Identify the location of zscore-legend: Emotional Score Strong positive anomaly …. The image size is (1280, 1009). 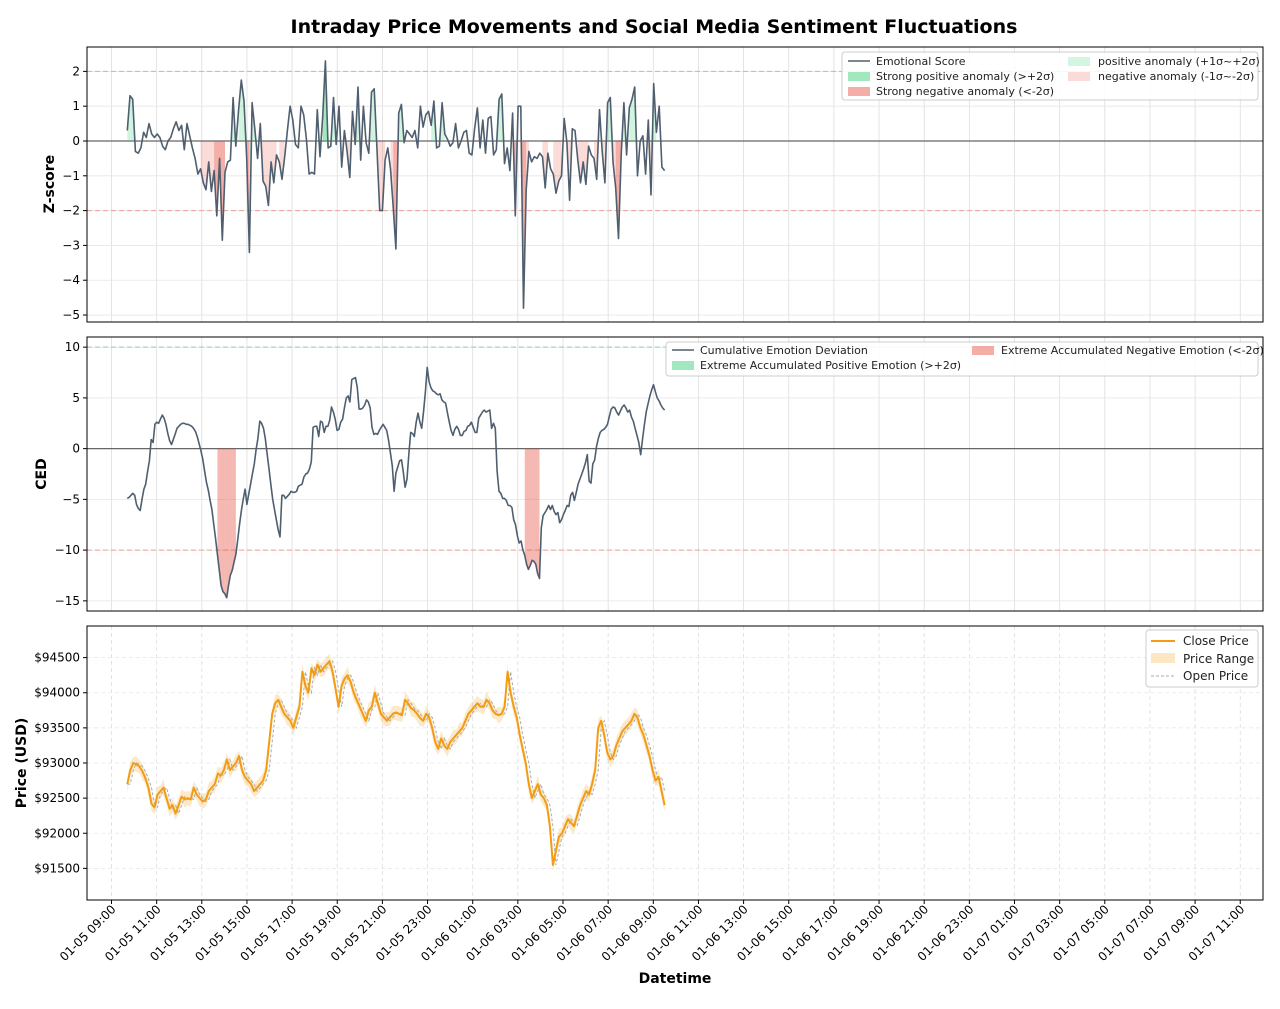
(1050, 76).